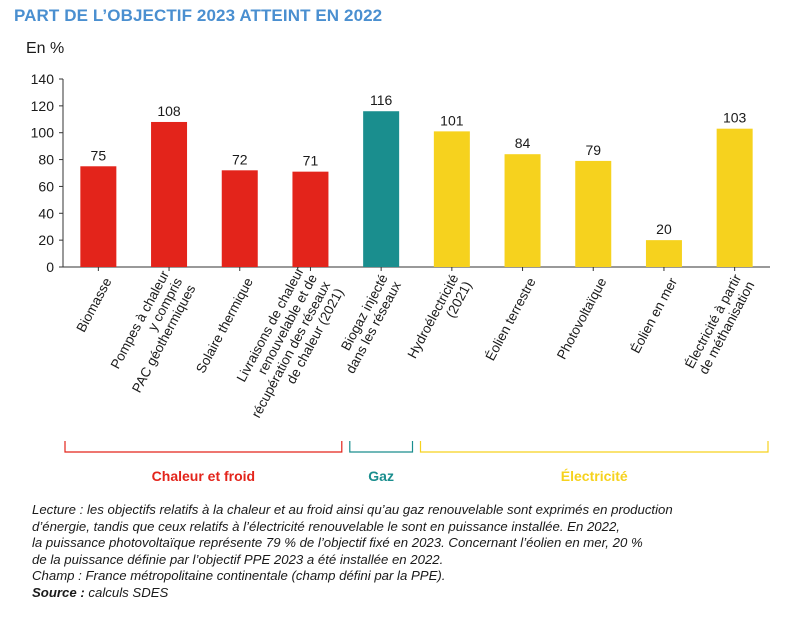 The image size is (800, 624). What do you see at coordinates (43, 106) in the screenshot?
I see `y-tick-label: 120` at bounding box center [43, 106].